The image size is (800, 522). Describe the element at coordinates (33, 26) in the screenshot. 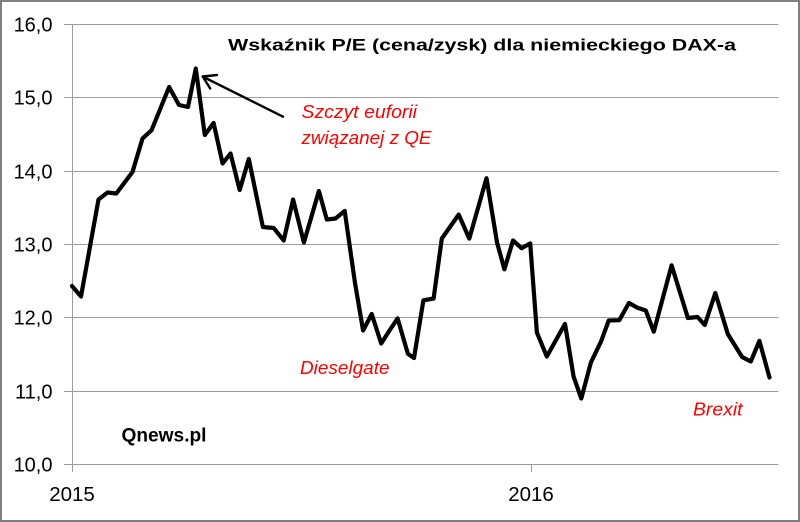

I see `svg-text: 16,0` at that location.